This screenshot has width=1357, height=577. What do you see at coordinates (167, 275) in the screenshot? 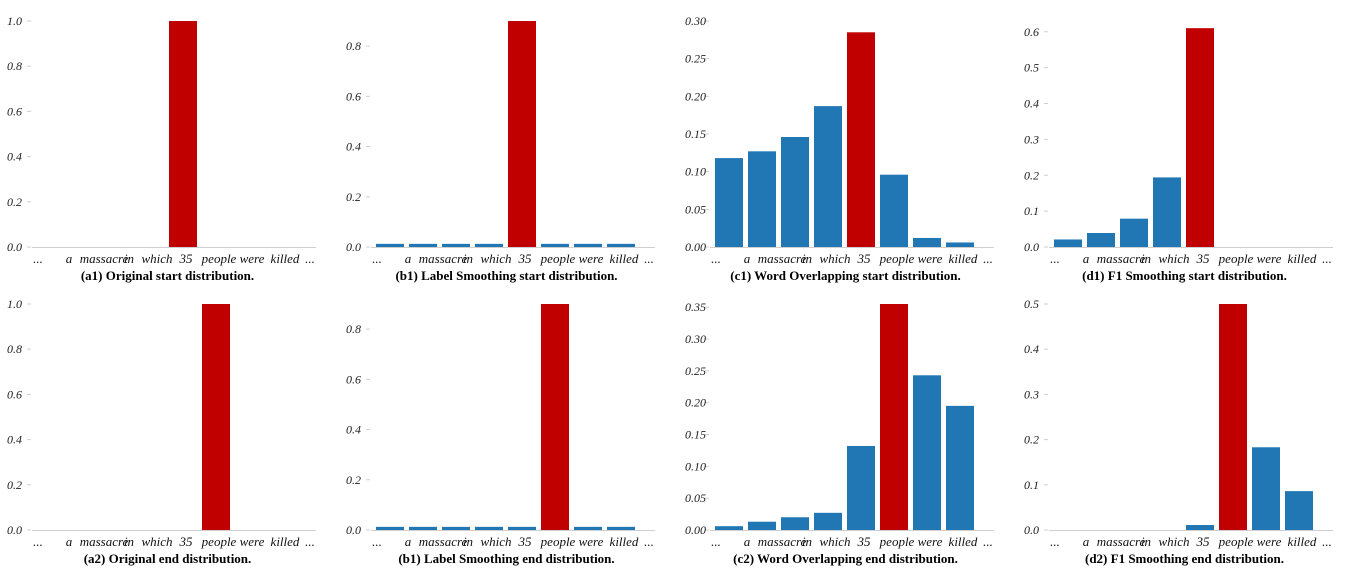
I see `chart-caption-a1: (a1) Original start distribution.` at bounding box center [167, 275].